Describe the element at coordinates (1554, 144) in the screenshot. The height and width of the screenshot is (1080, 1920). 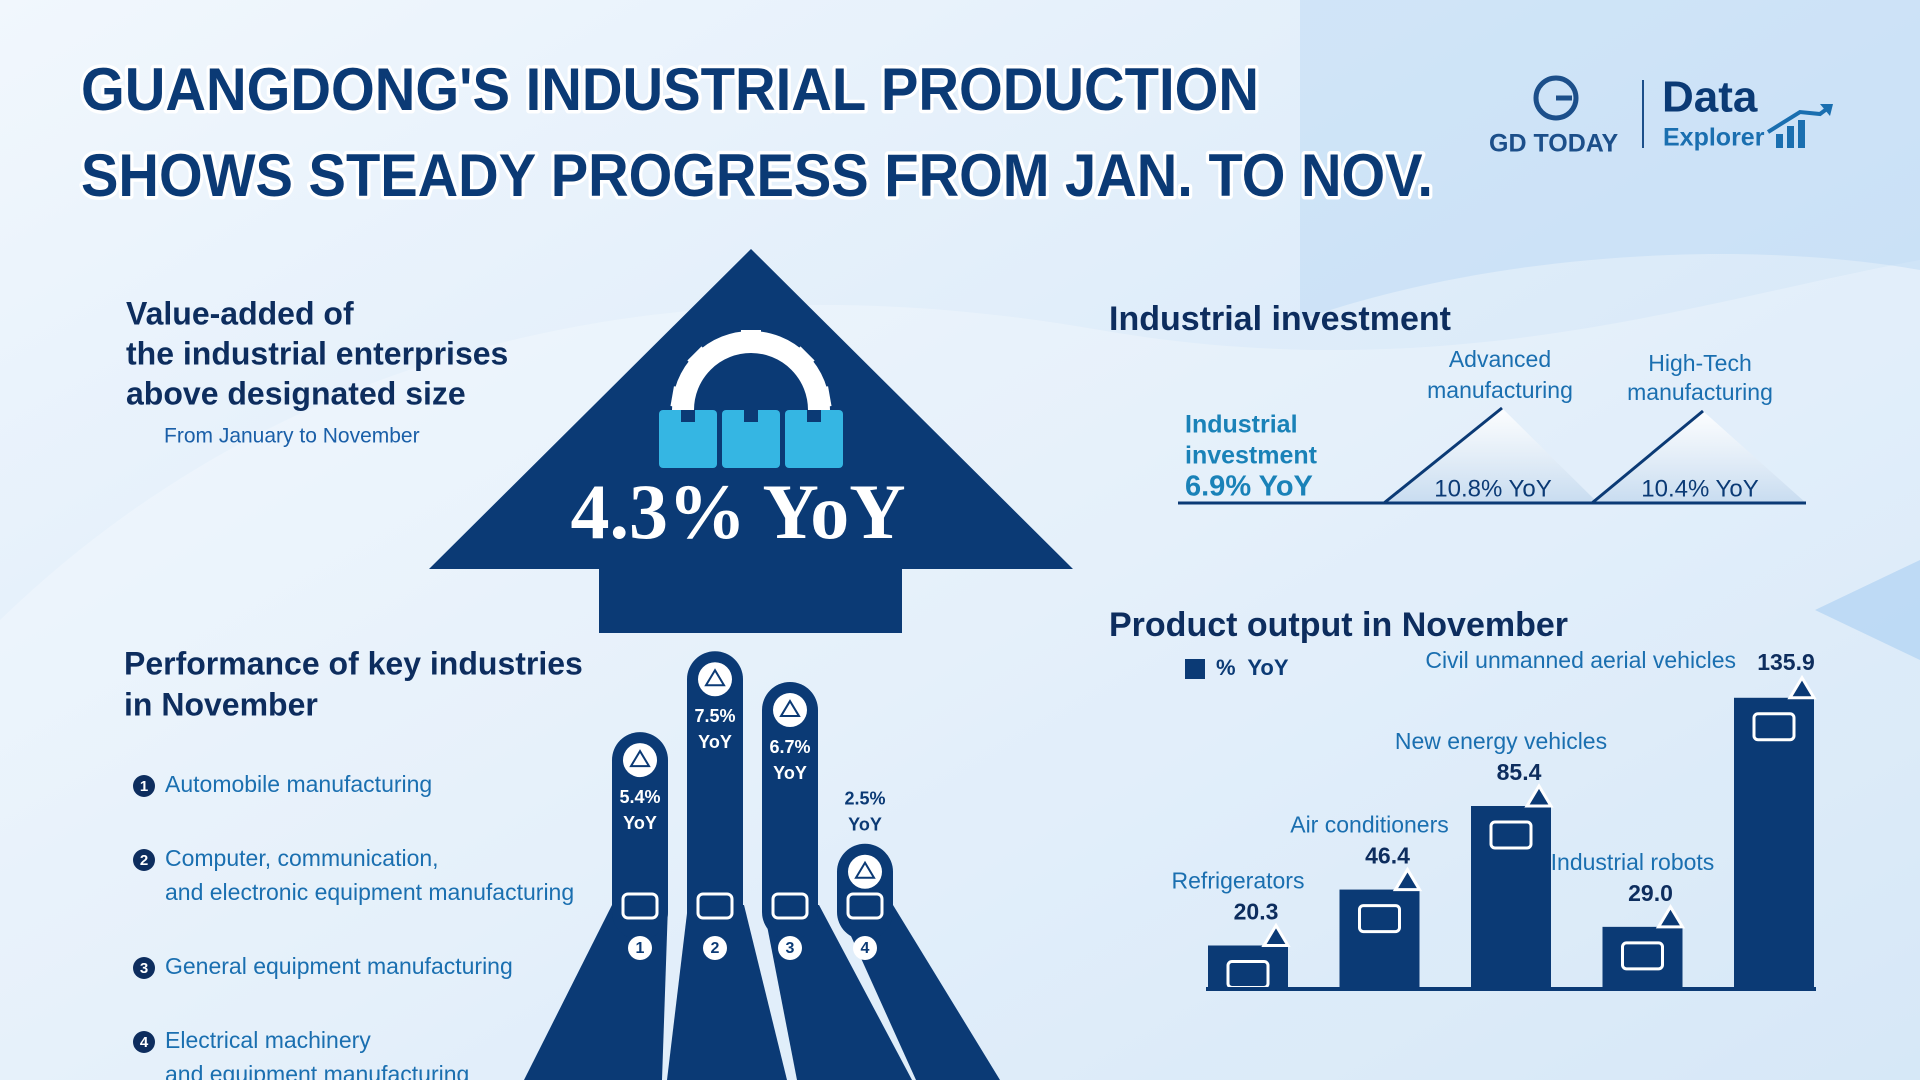
I see `brand-name: GD TODAY` at that location.